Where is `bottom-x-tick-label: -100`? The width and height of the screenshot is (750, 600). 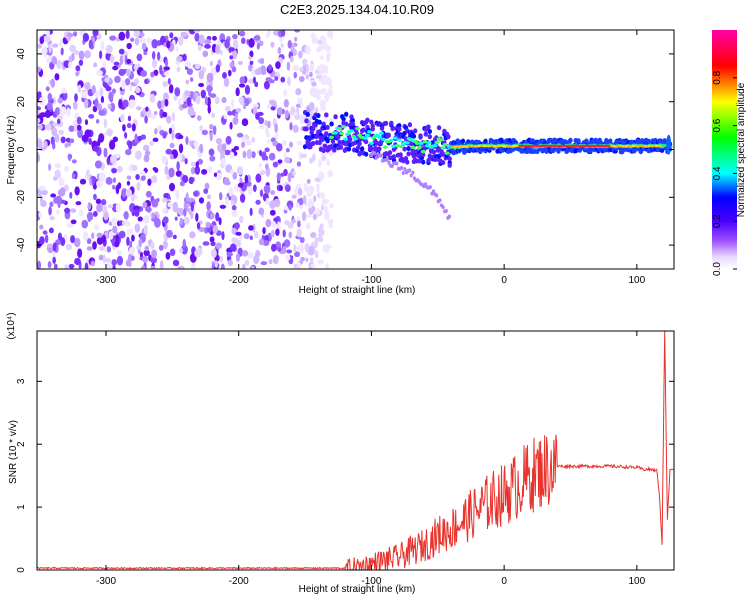
bottom-x-tick-label: -100 is located at coordinates (371, 581).